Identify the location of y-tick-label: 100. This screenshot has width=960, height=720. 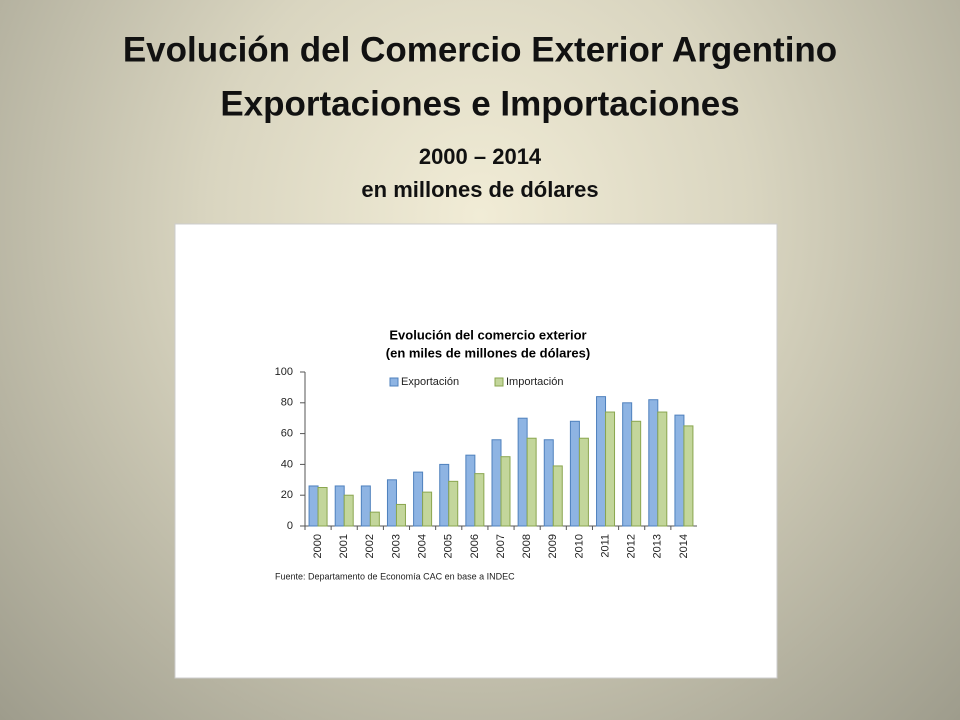
(284, 372).